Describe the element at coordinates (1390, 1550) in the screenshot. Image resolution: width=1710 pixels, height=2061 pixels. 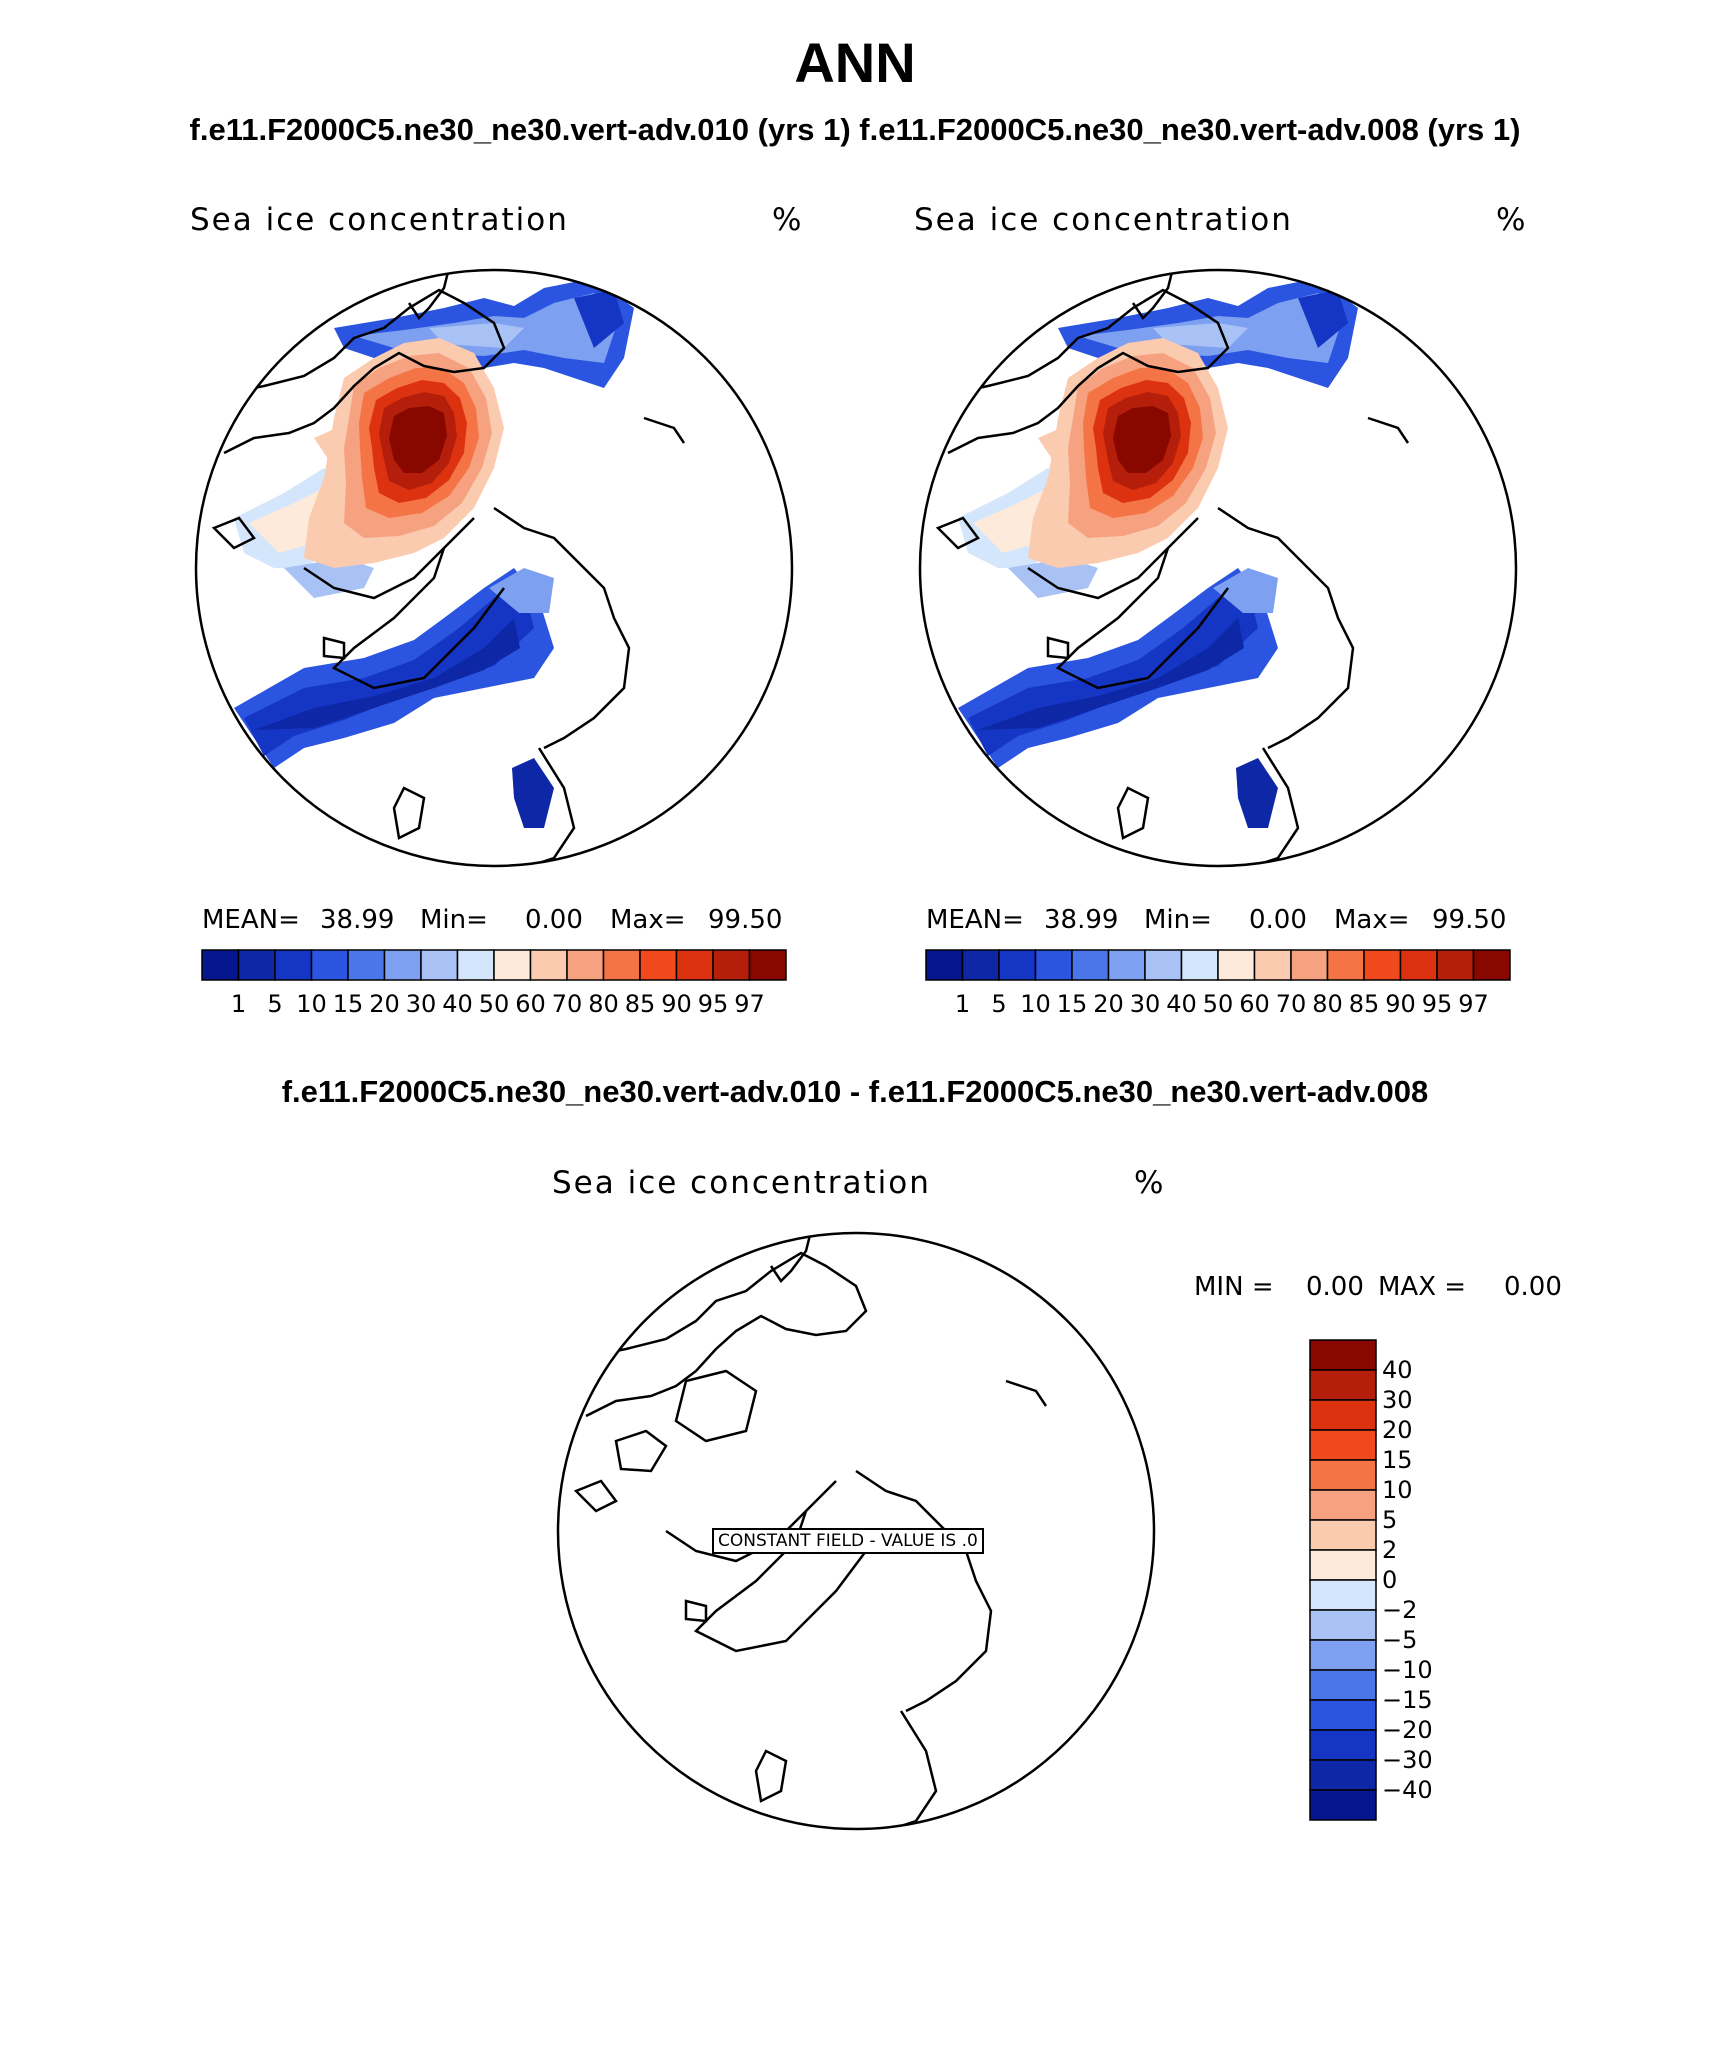
I see `diff-colorbar-tick-label: 2` at that location.